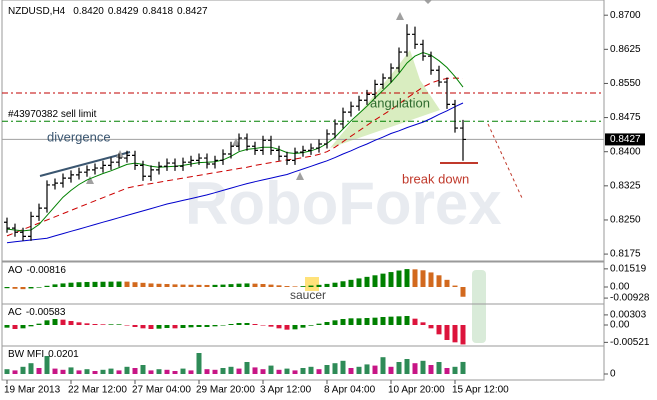 Image resolution: width=657 pixels, height=400 pixels. Describe the element at coordinates (63, 354) in the screenshot. I see `indicator-value: 0.0201` at that location.